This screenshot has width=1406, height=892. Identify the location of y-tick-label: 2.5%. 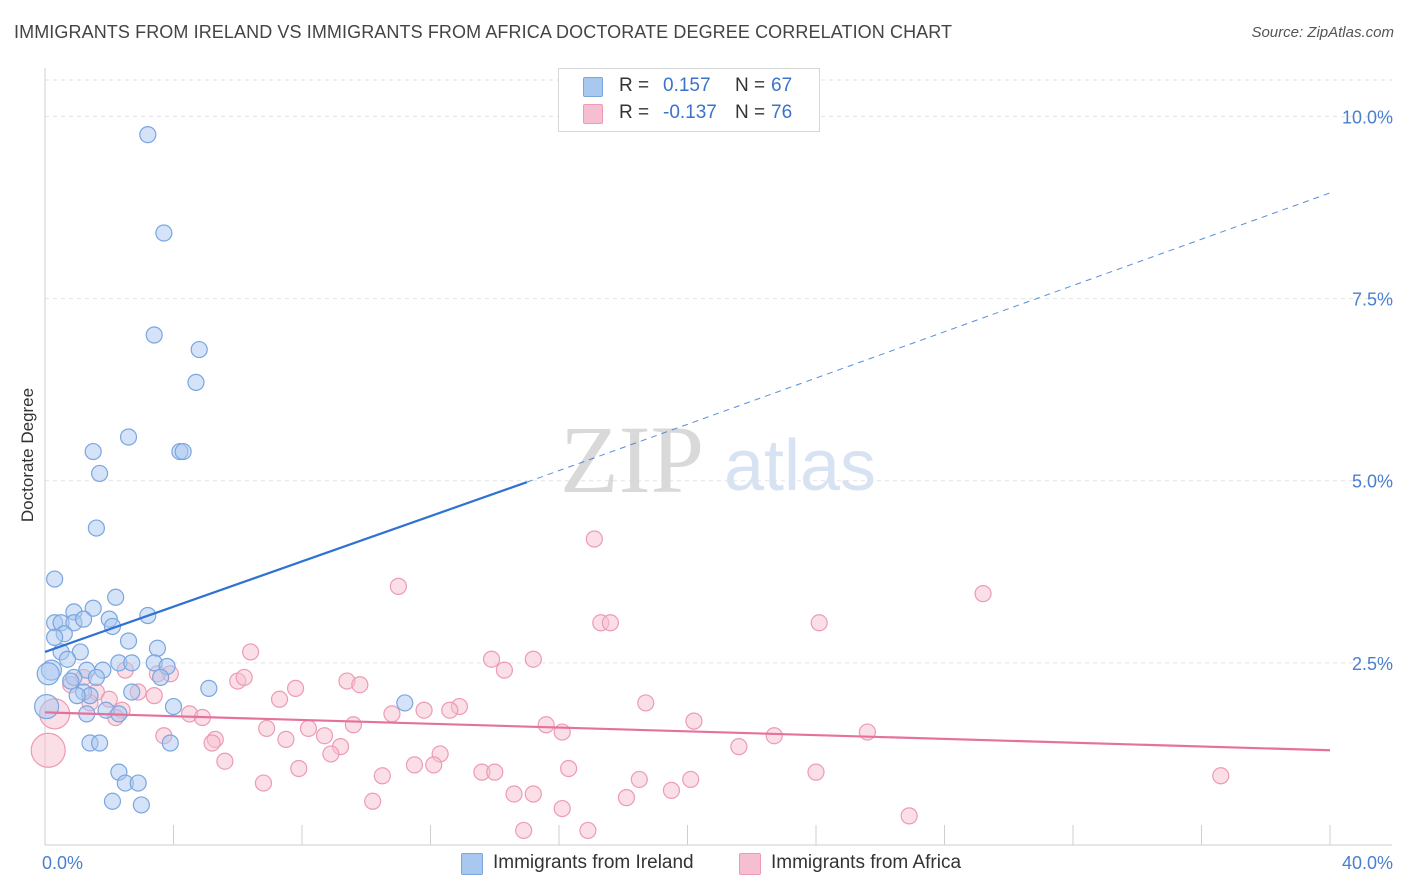
(1372, 664).